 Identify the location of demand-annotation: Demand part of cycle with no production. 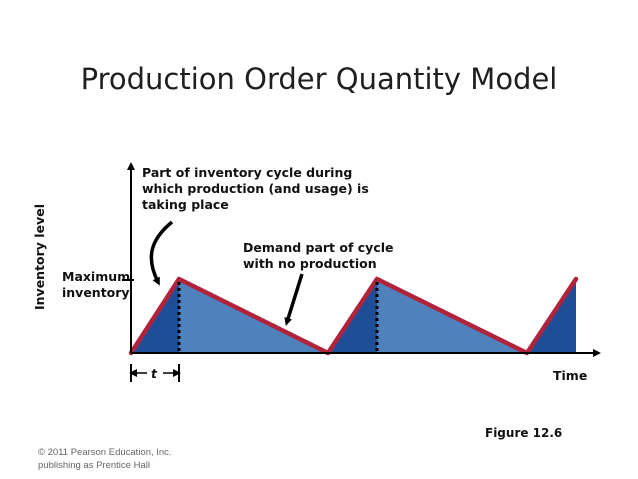
(318, 256).